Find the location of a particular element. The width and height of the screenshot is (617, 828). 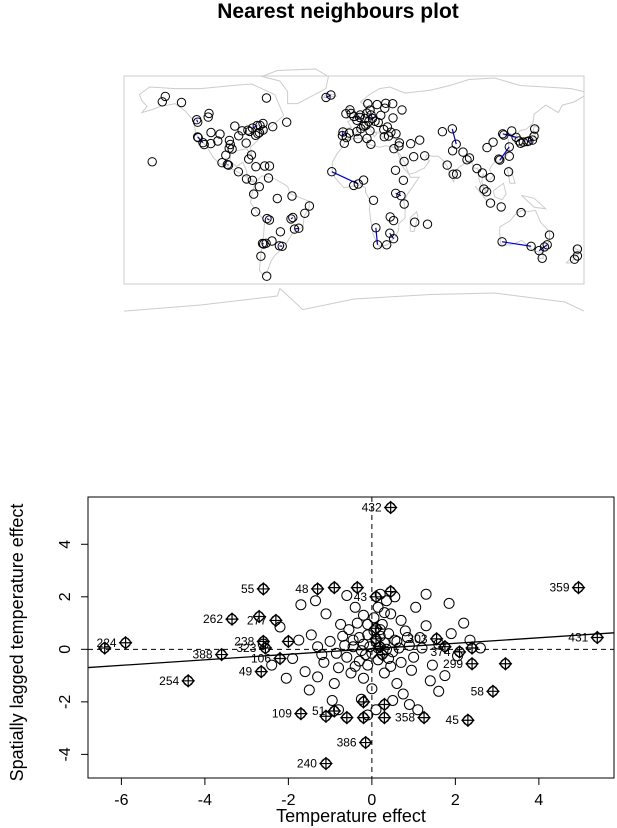

y-axis-label: Spatially lagged temperature effect is located at coordinates (17, 643).